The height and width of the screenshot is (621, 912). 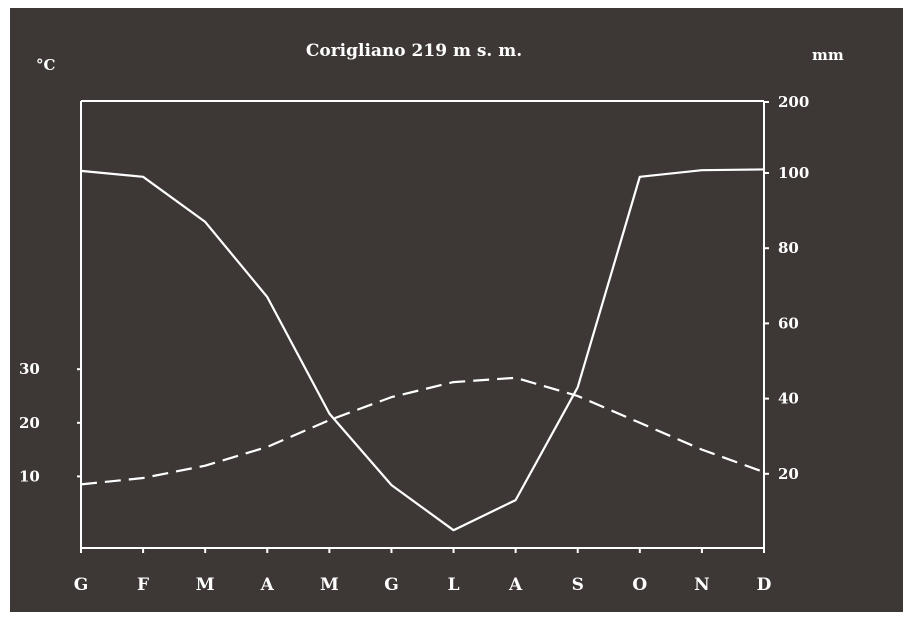 I want to click on x-tick-label: L, so click(x=454, y=585).